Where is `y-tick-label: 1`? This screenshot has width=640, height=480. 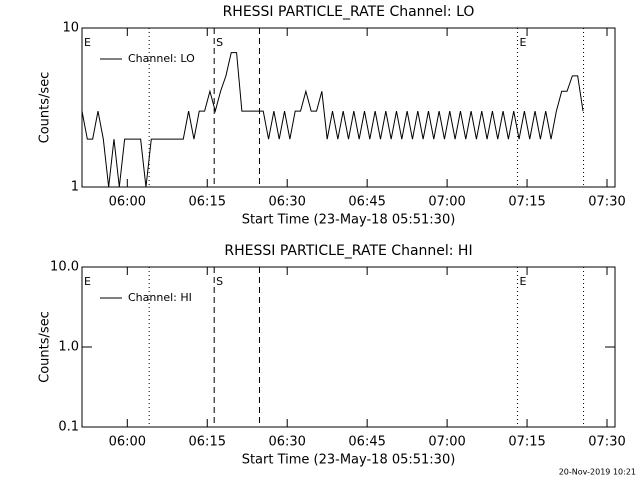 y-tick-label: 1 is located at coordinates (75, 187).